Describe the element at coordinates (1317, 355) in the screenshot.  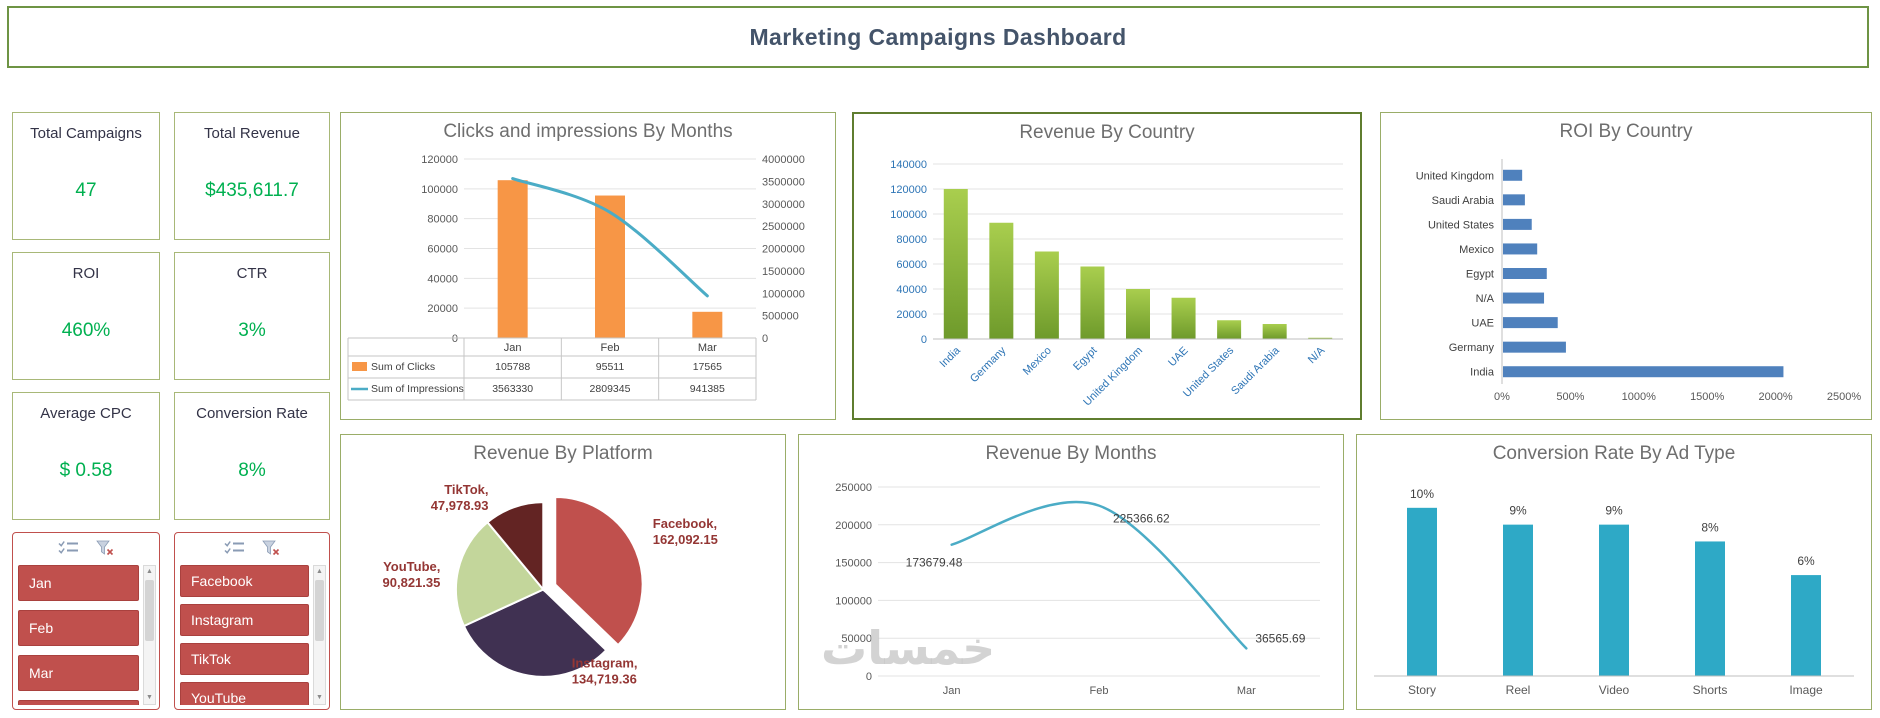
I see `svg-text: N/A` at that location.